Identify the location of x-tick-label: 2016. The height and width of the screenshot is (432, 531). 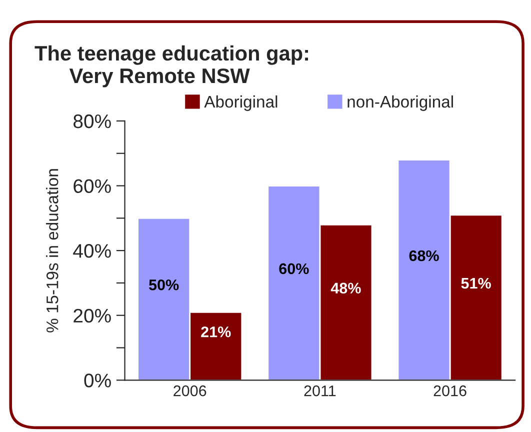
(450, 390).